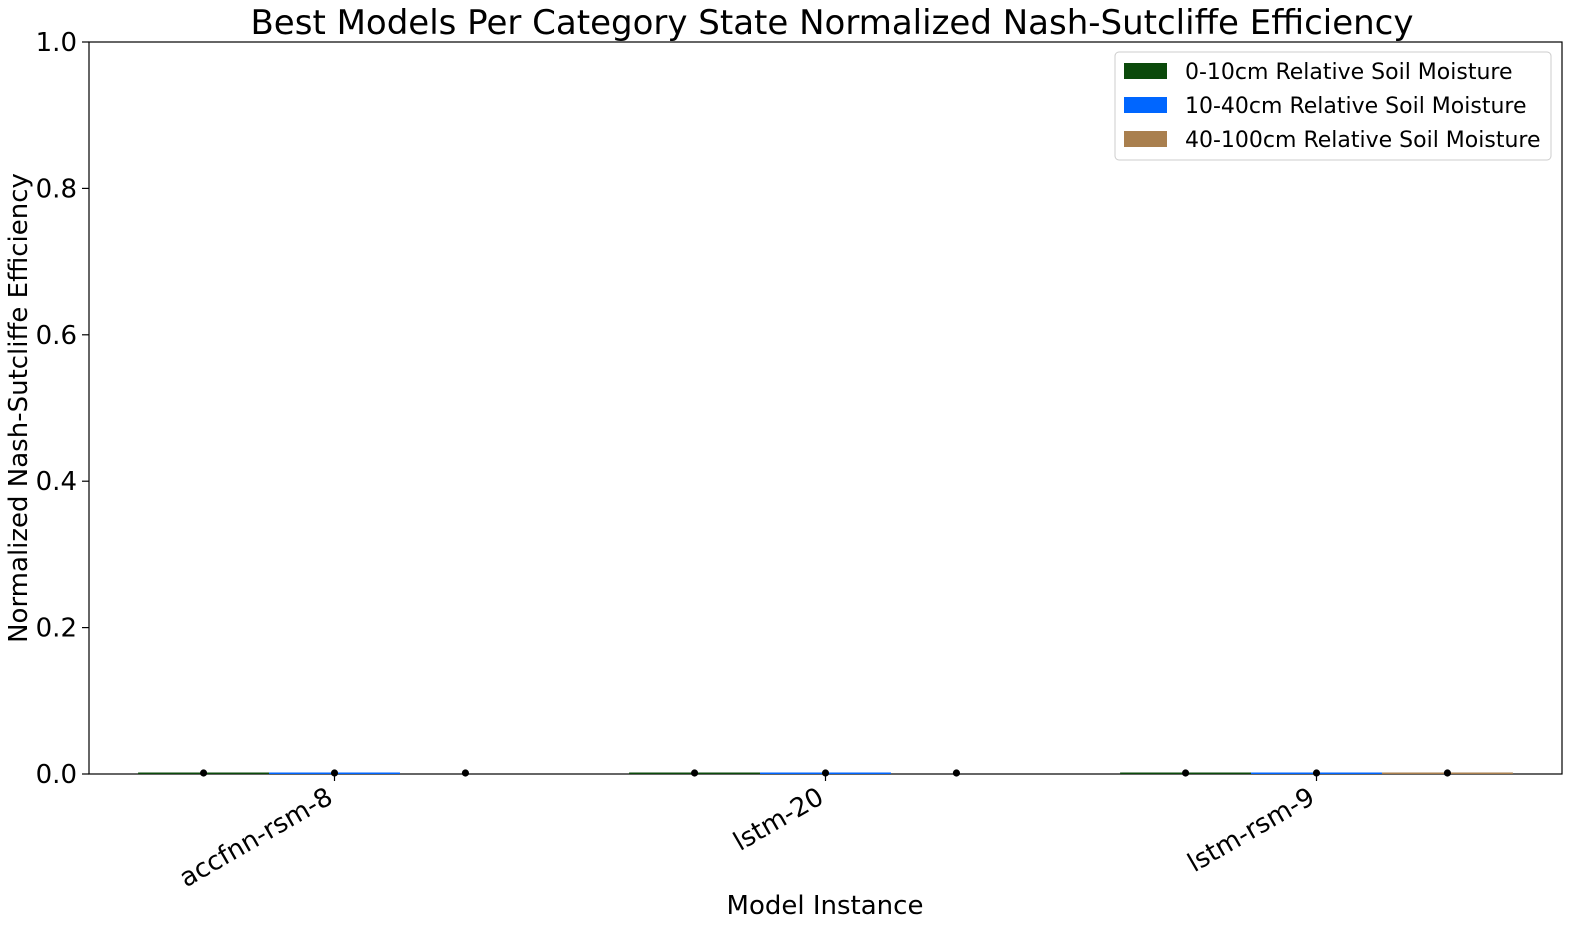 The width and height of the screenshot is (1584, 938). I want to click on legend-label-2: 40-100cm Relative Soil Moisture, so click(1362, 140).